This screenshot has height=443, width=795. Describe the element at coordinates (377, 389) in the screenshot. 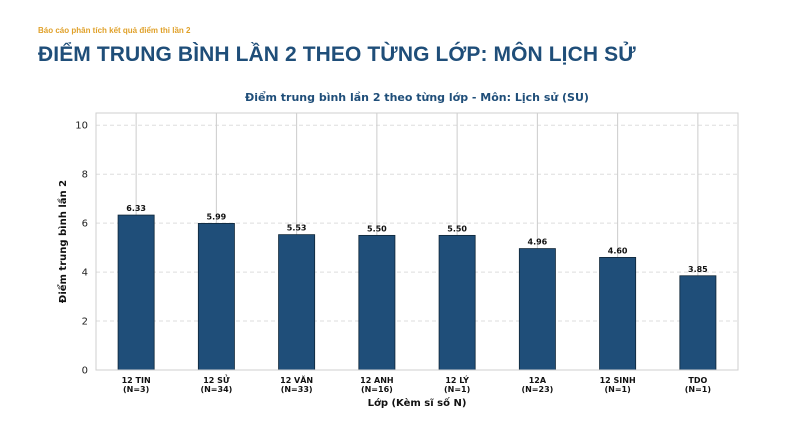

I see `x-tick-sublabel: (N=16)` at that location.